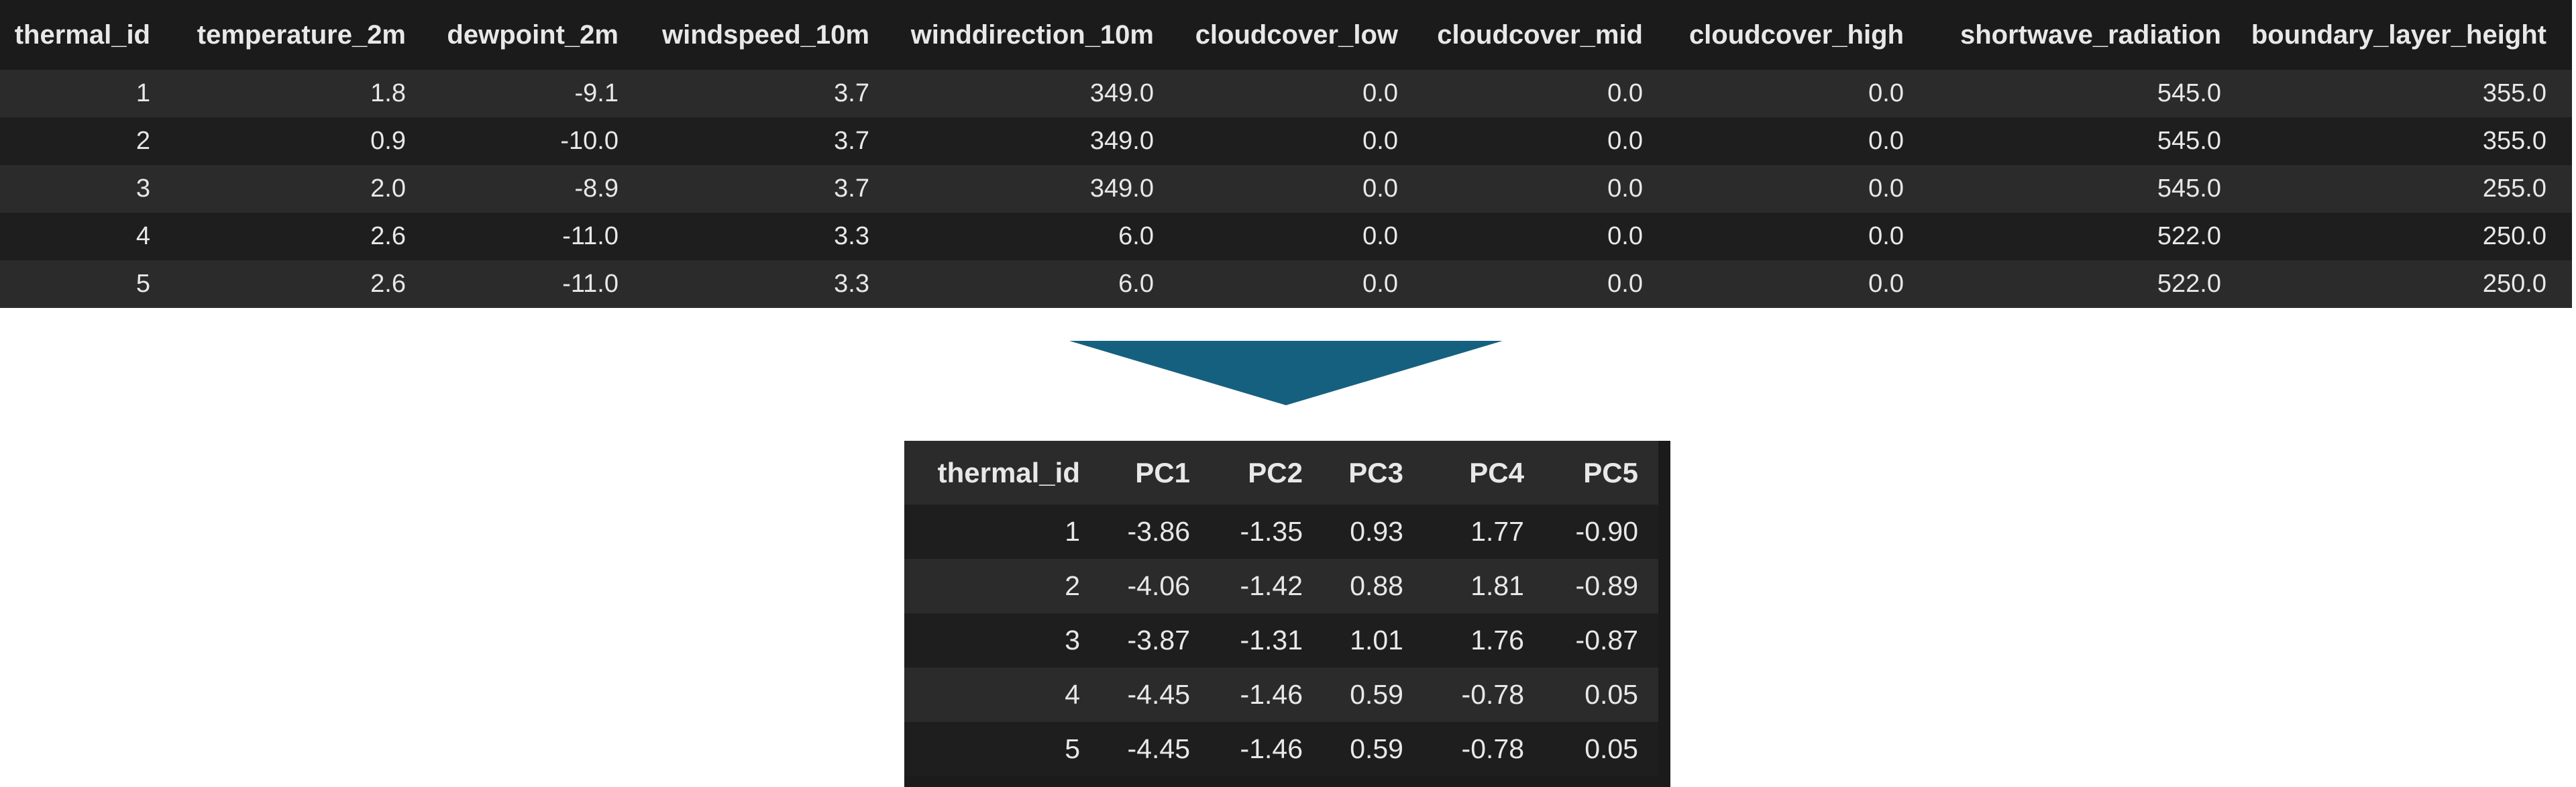 The image size is (2576, 787). Describe the element at coordinates (1497, 531) in the screenshot. I see `table-cell: 1.77` at that location.